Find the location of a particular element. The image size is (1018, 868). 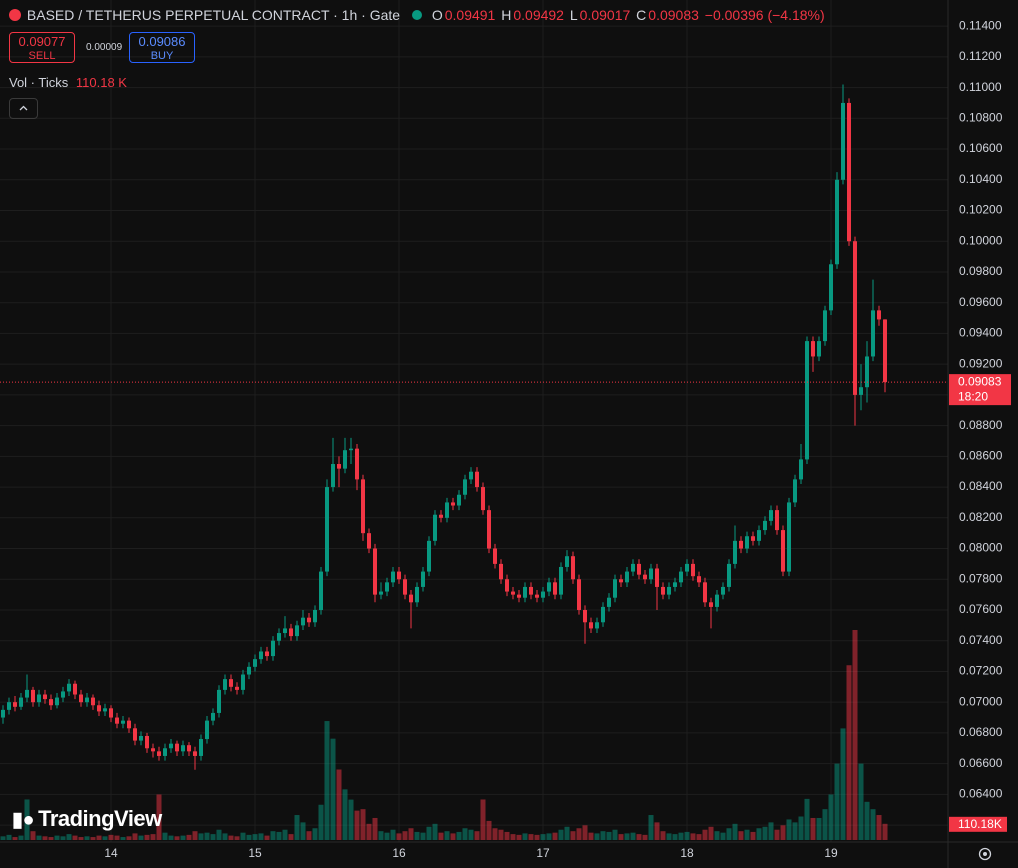

buy-button: 0.09086 BUY is located at coordinates (162, 47).